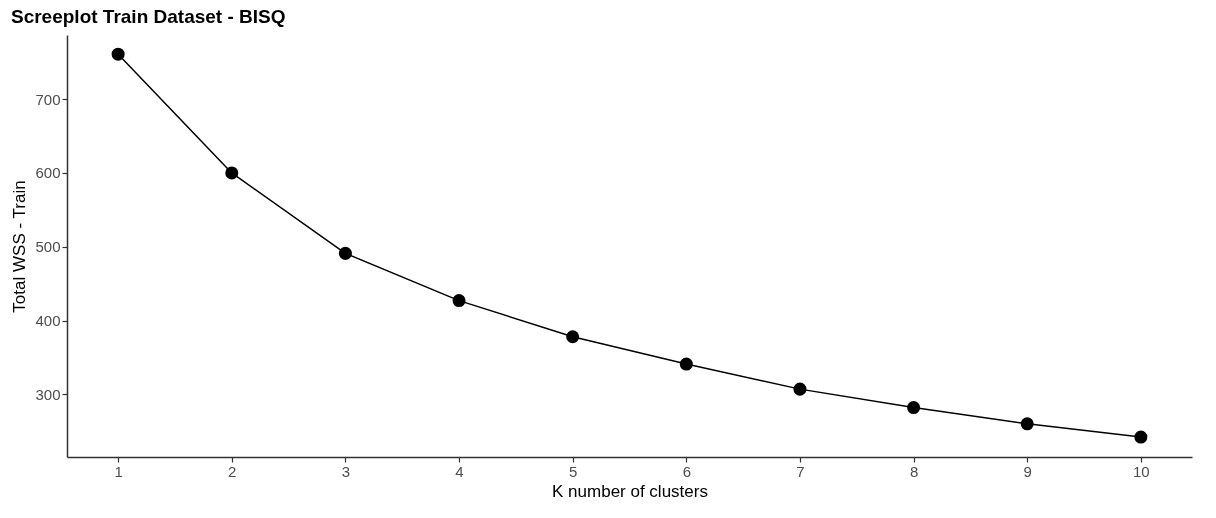 This screenshot has width=1216, height=518. What do you see at coordinates (800, 471) in the screenshot?
I see `x-tick-label: 7` at bounding box center [800, 471].